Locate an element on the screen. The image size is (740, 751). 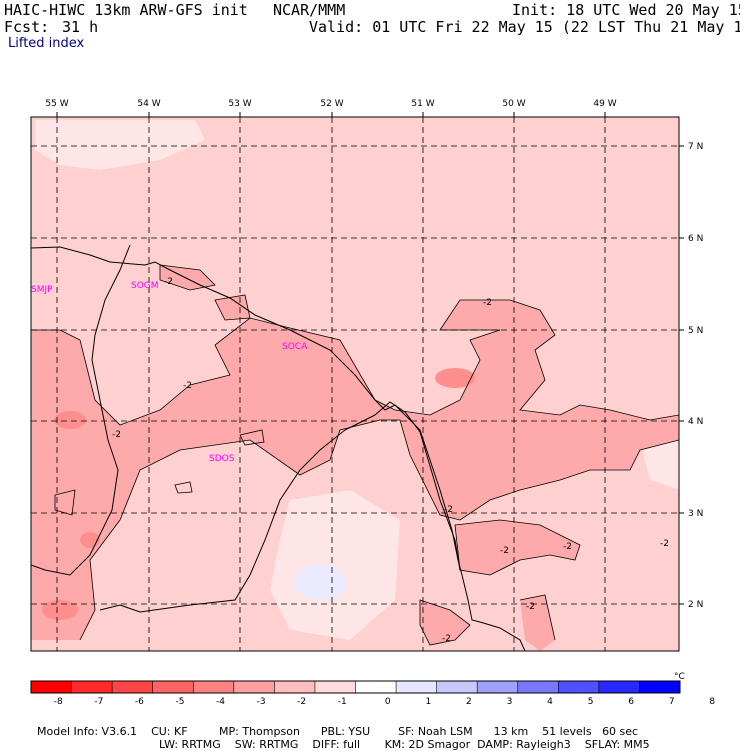
colorbar-tick-label: -6 is located at coordinates (139, 702).